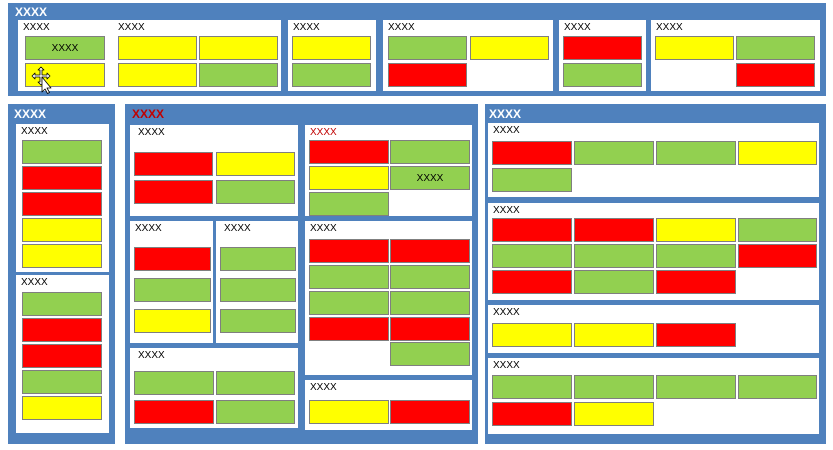  What do you see at coordinates (30, 114) in the screenshot?
I see `panel-title: XXXX` at bounding box center [30, 114].